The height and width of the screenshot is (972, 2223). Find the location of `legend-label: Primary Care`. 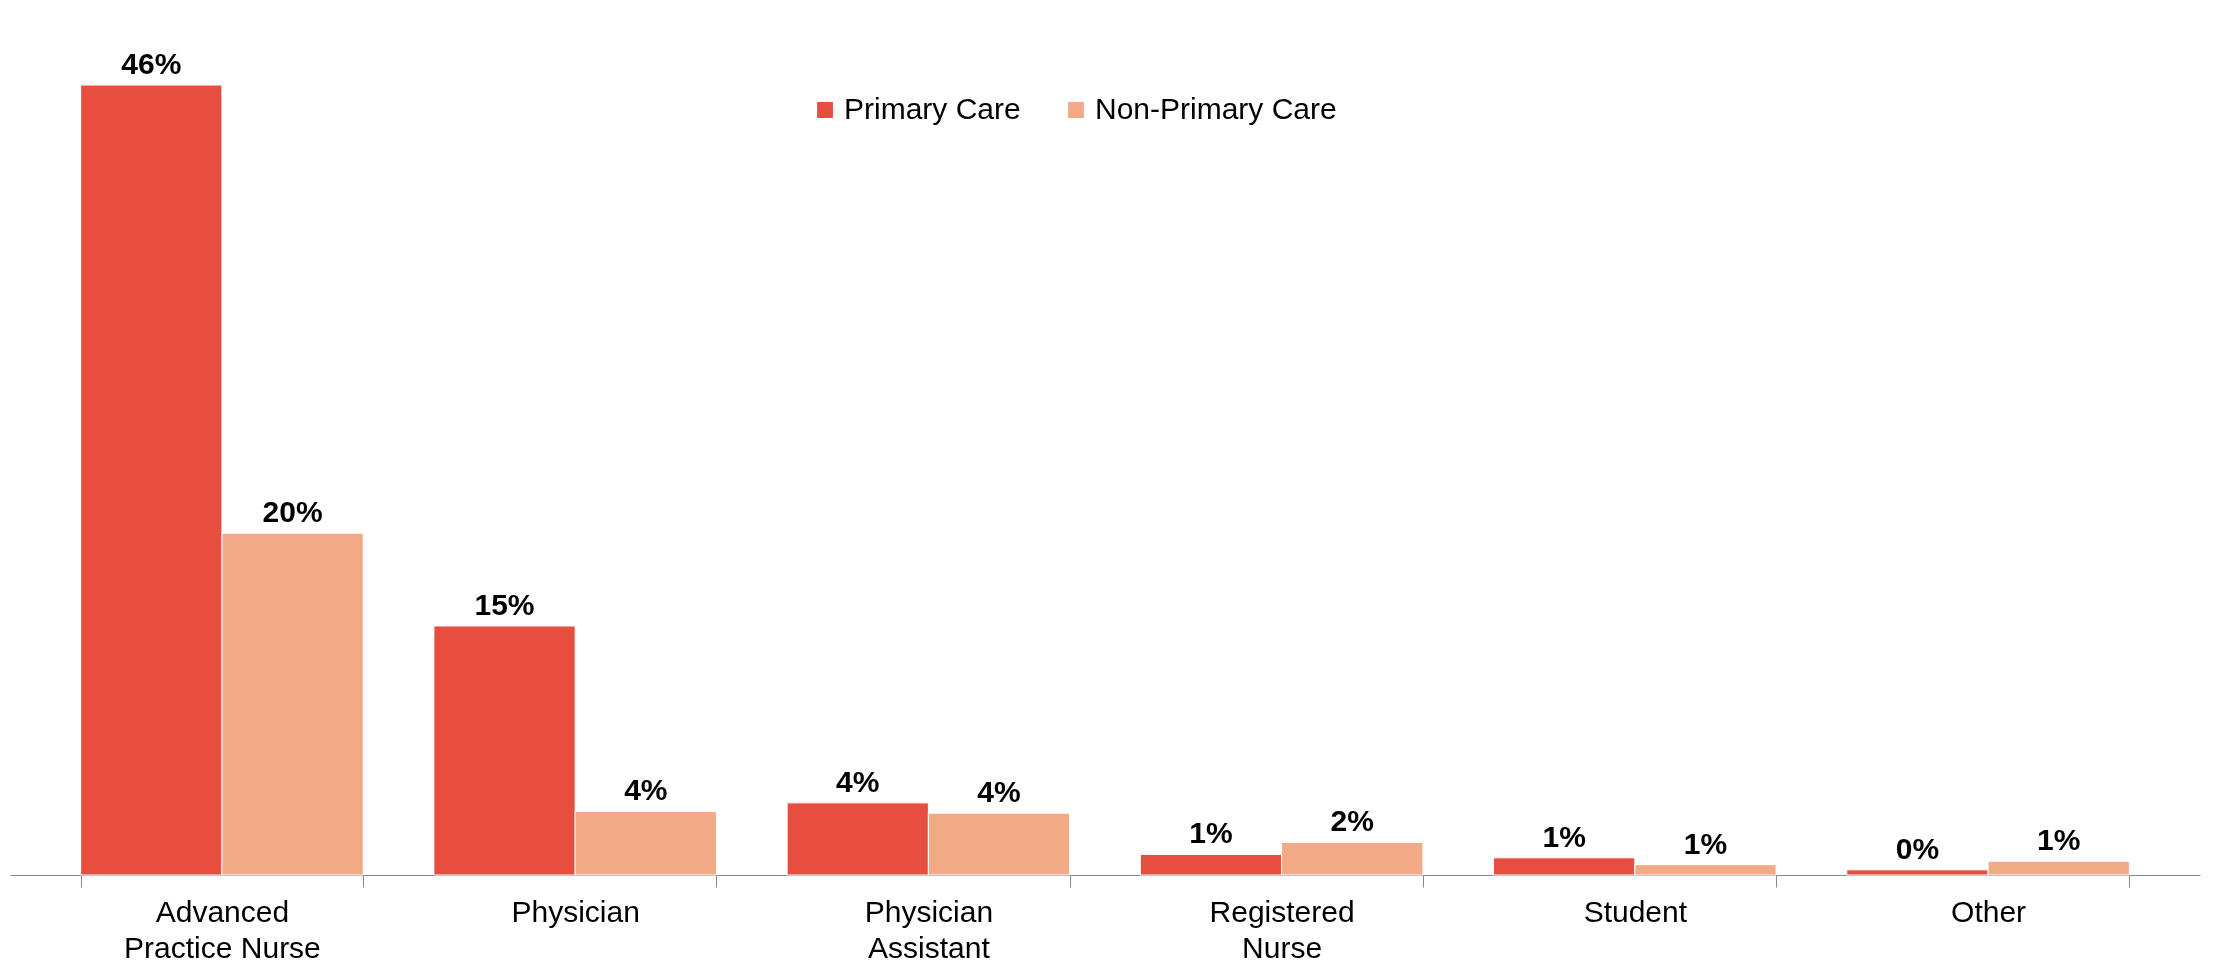

legend-label: Primary Care is located at coordinates (932, 108).